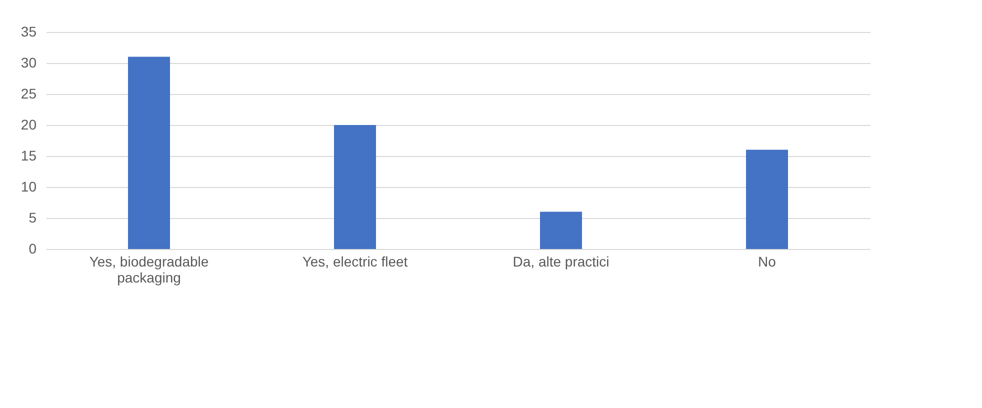 The image size is (982, 408). What do you see at coordinates (28, 156) in the screenshot?
I see `y-tick-label: 15` at bounding box center [28, 156].